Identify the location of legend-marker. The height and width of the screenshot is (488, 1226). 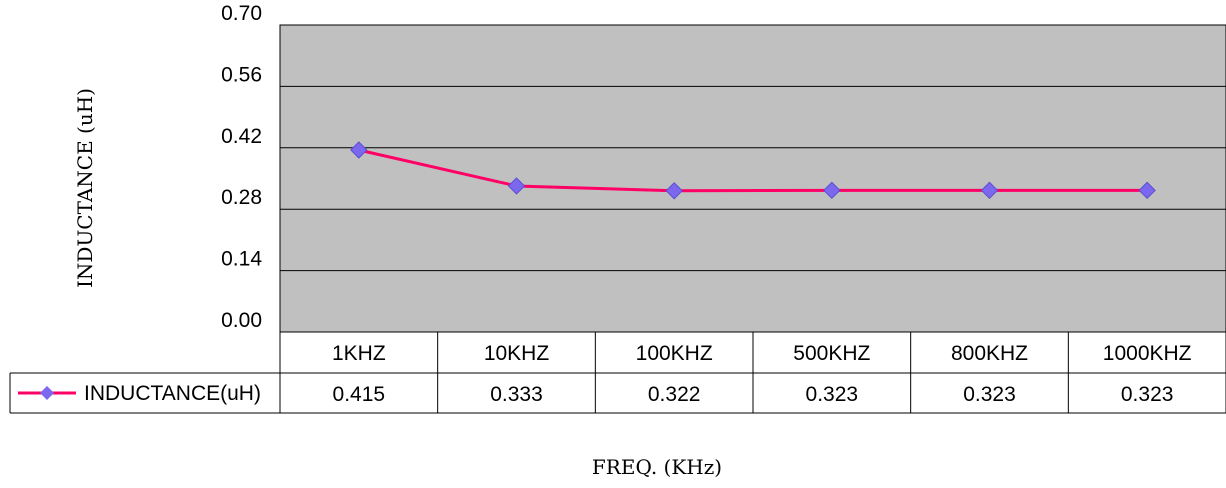
(47, 393).